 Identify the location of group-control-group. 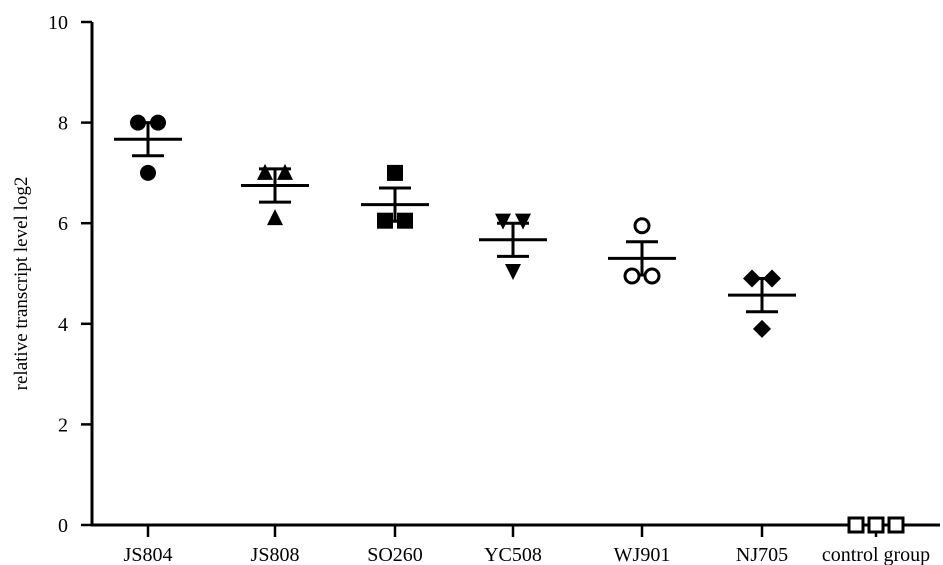
(876, 525).